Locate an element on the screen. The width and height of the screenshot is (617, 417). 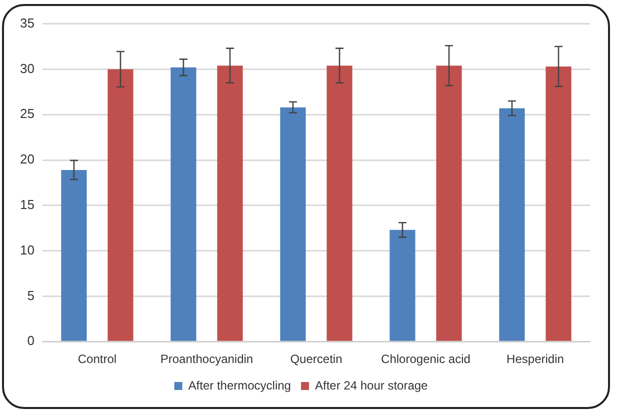
y-tick-label: 5 is located at coordinates (30, 295).